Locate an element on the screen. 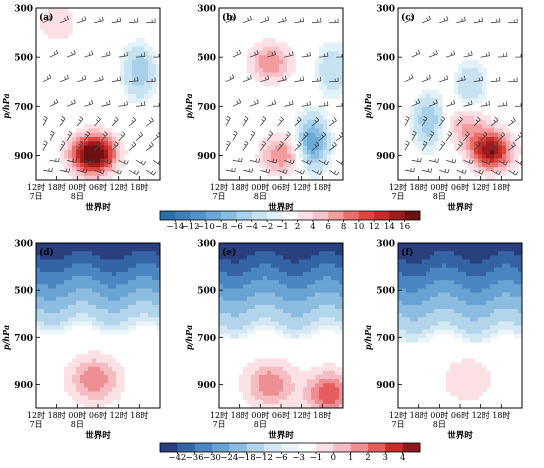 This screenshot has width=544, height=468. colorbar-label: 1 is located at coordinates (350, 458).